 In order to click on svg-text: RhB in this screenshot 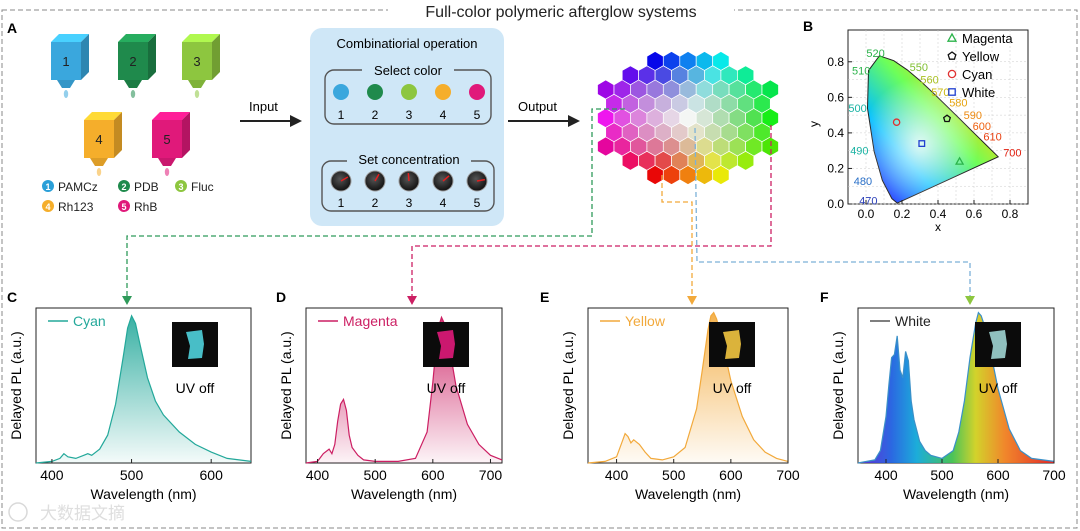, I will do `click(145, 207)`.